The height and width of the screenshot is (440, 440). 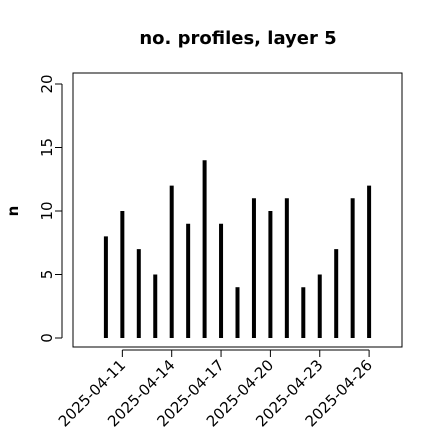 What do you see at coordinates (47, 338) in the screenshot?
I see `y-tick-label: 0` at bounding box center [47, 338].